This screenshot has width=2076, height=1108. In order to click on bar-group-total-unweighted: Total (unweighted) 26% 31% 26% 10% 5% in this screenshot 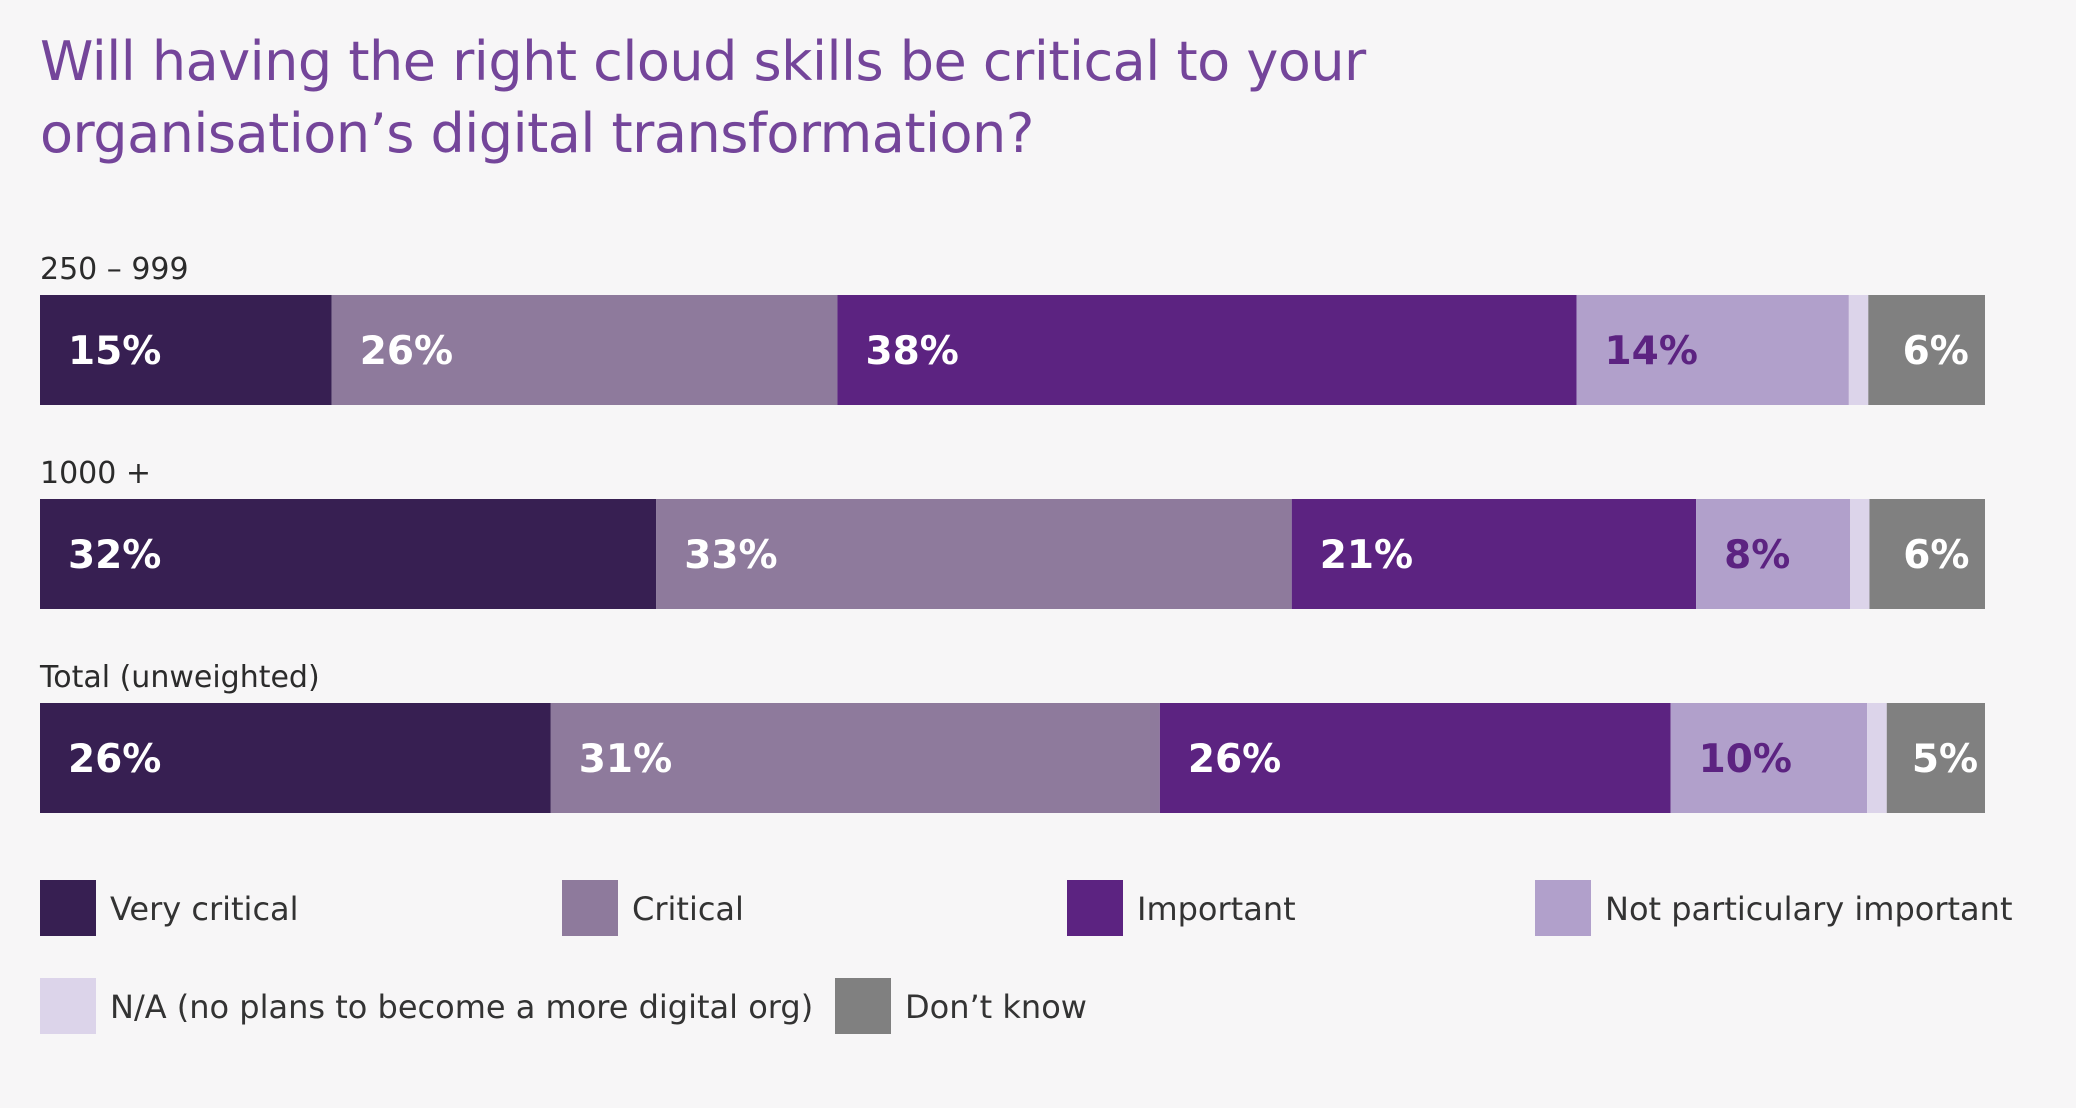, I will do `click(1012, 736)`.